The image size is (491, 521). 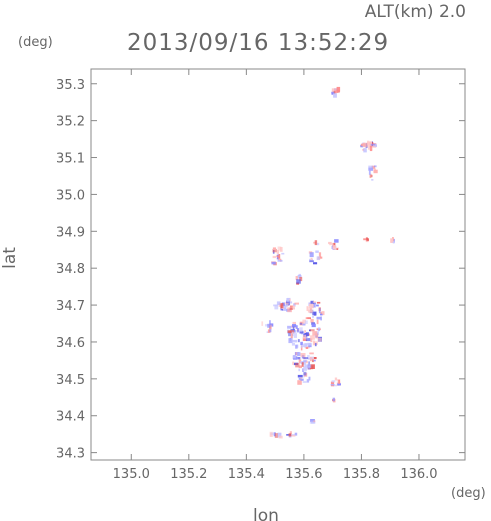 I want to click on x-tick-label: 135.0, so click(x=131, y=474).